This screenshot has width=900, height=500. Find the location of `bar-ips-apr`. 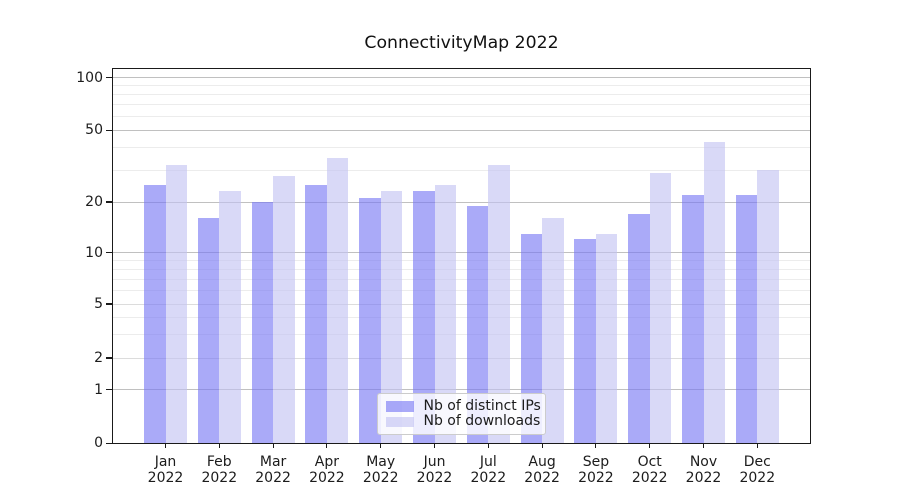

bar-ips-apr is located at coordinates (316, 314).